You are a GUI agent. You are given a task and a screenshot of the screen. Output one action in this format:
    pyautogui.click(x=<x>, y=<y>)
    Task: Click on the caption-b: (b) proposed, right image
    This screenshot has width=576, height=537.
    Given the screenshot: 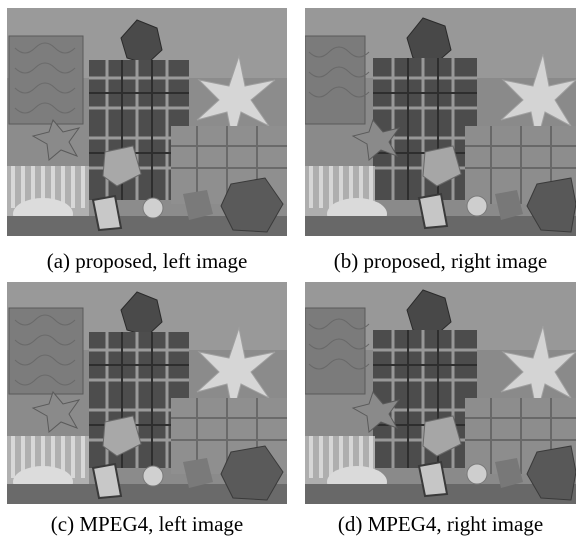 What is the action you would take?
    pyautogui.click(x=440, y=261)
    